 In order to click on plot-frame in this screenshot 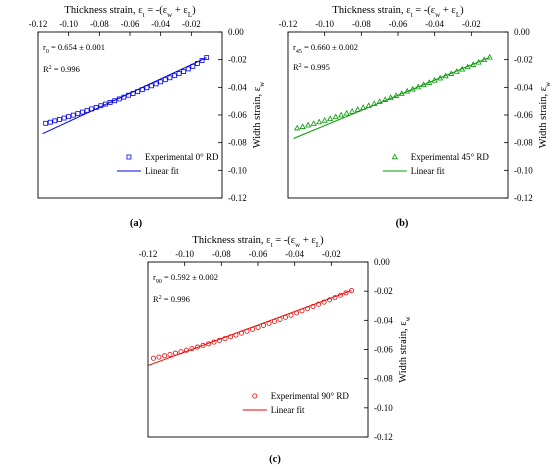, I will do `click(398, 115)`.